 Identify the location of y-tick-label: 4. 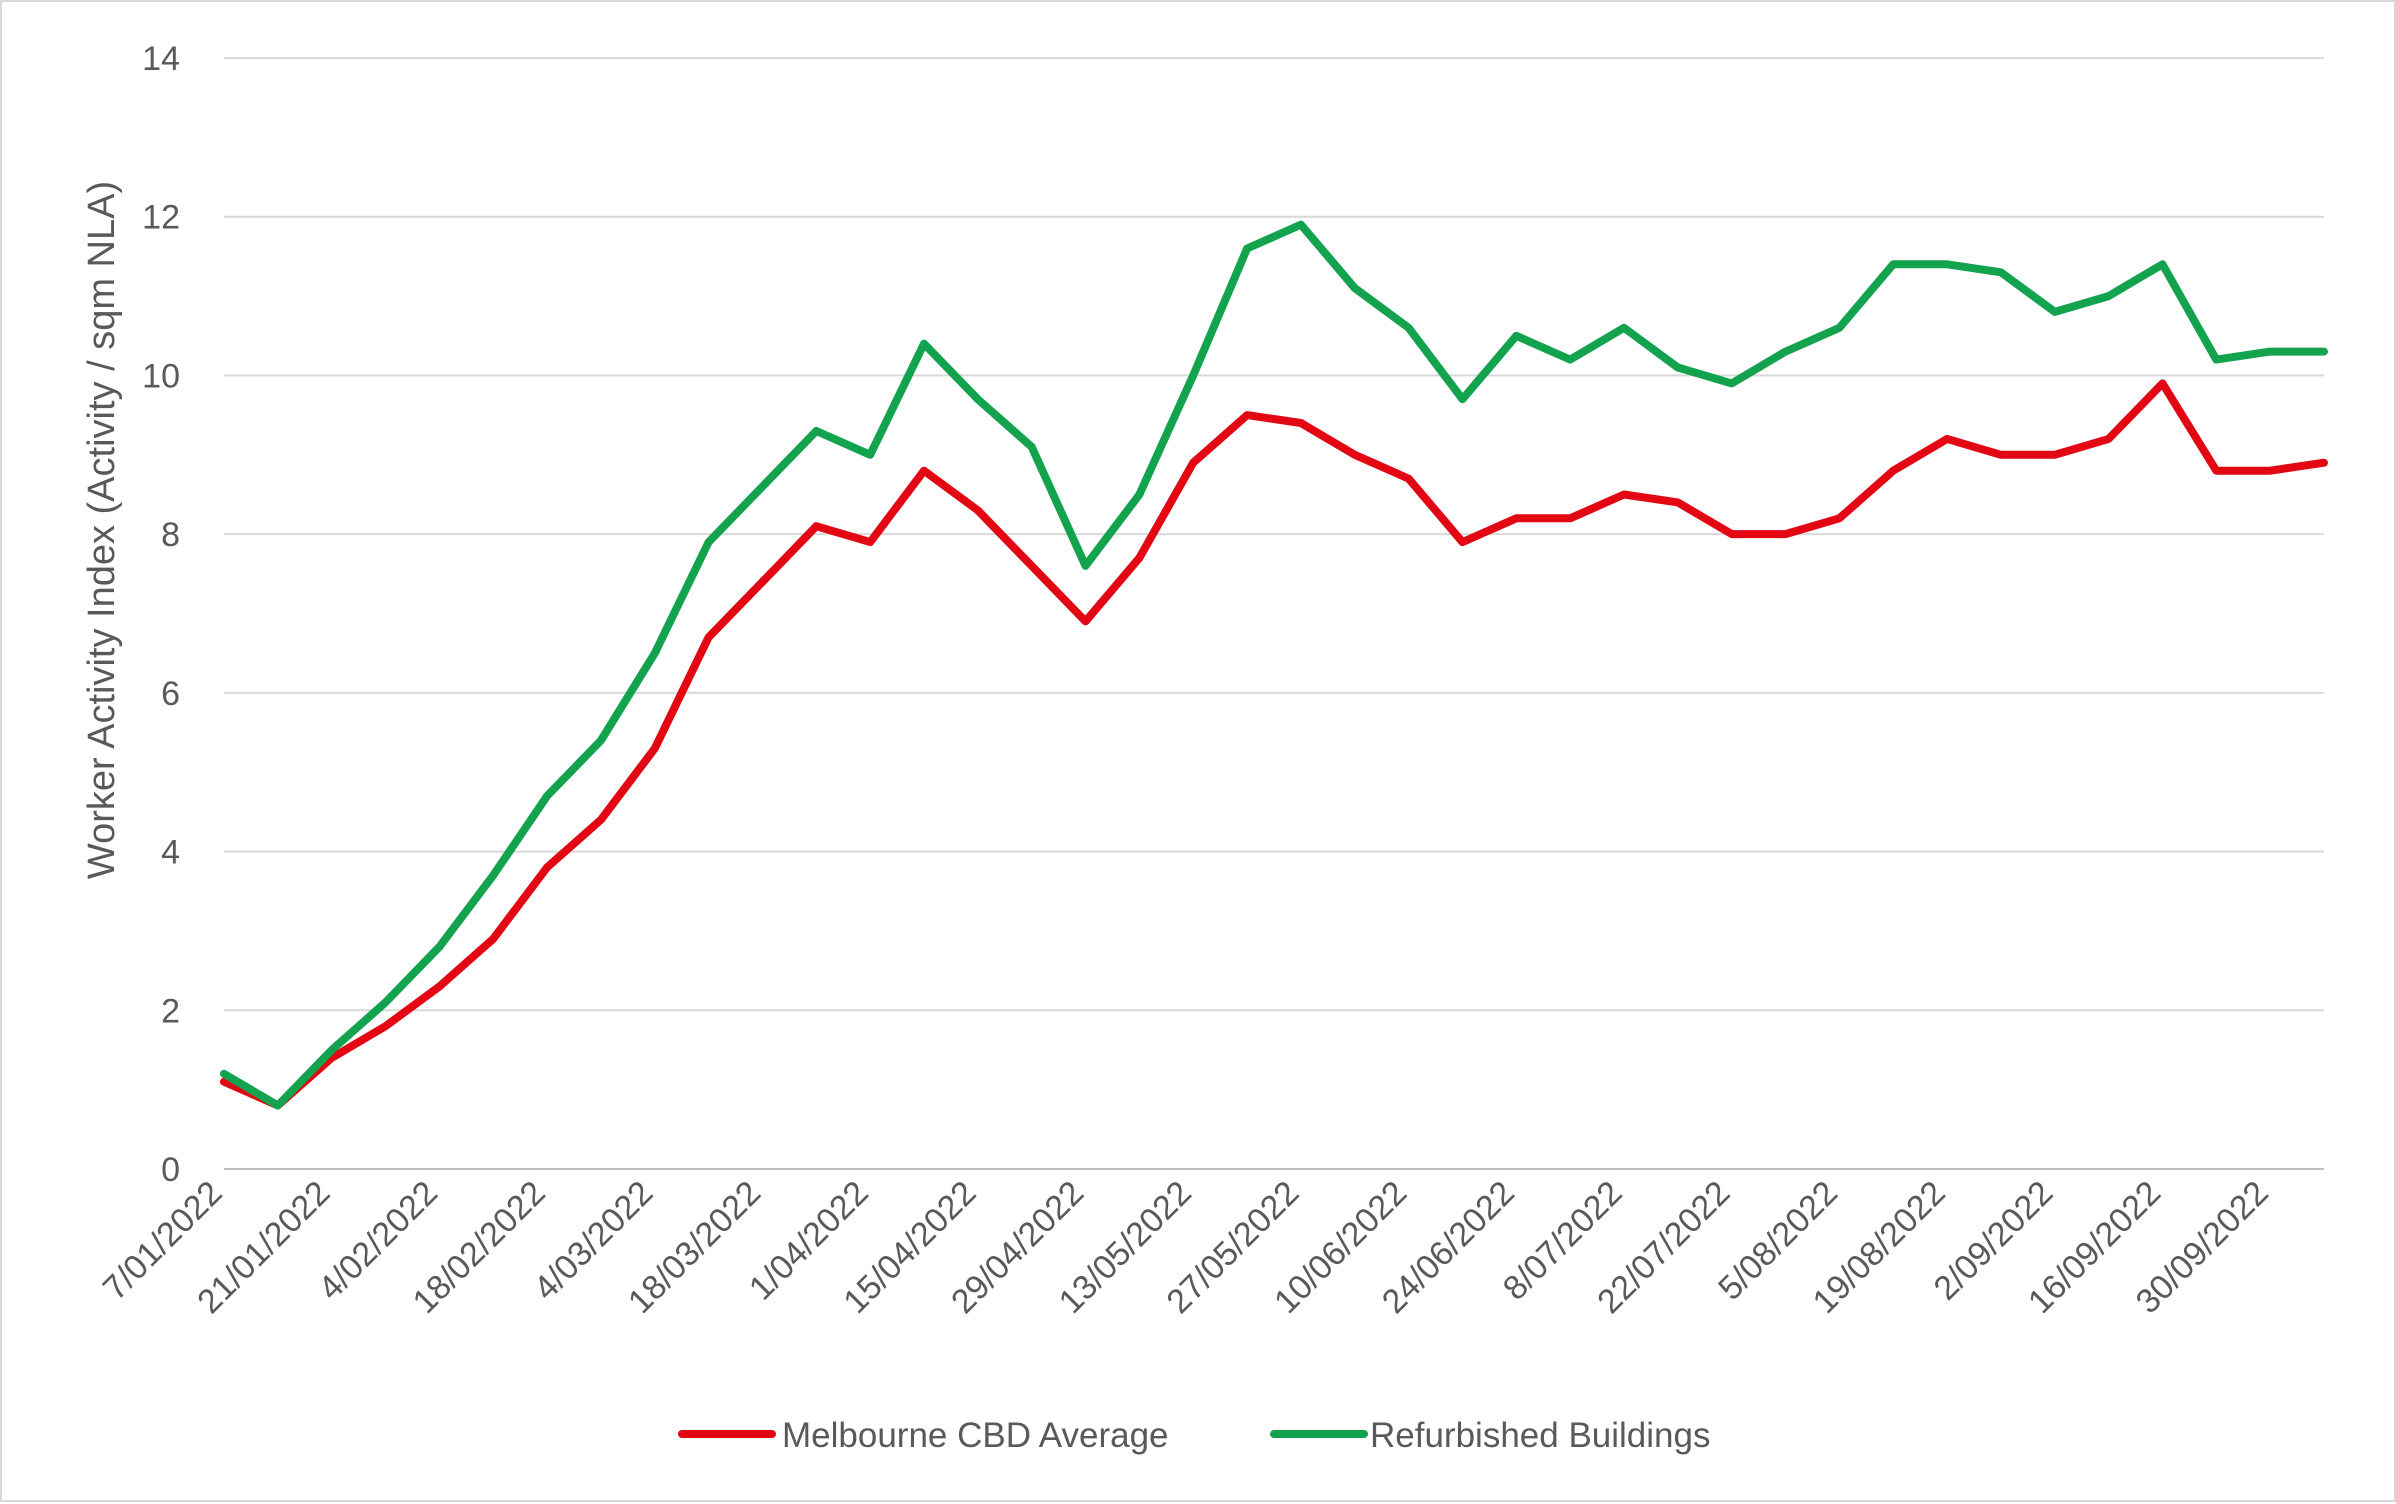
(170, 853).